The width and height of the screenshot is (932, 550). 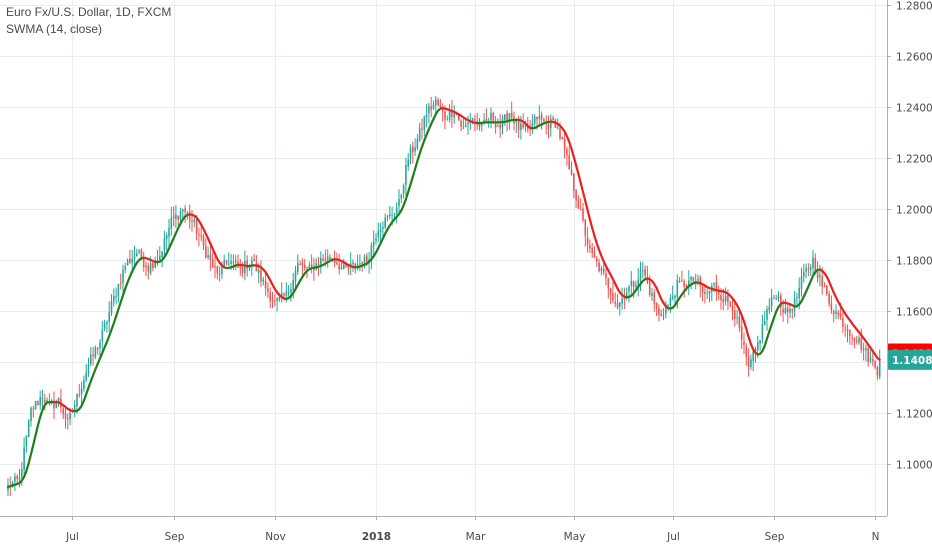 I want to click on x-tick-label: Nov, so click(x=275, y=537).